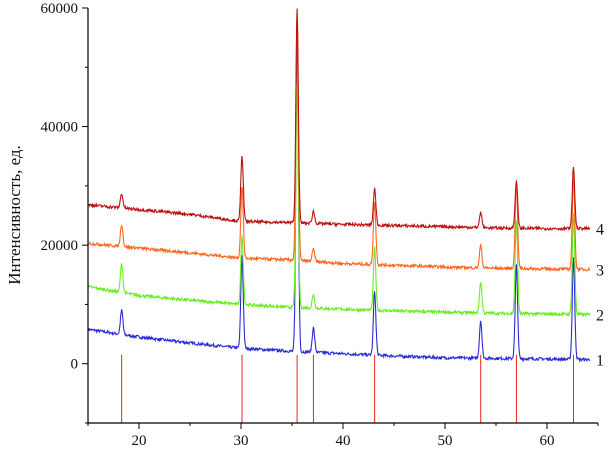 This screenshot has height=451, width=614. I want to click on y-tick-label: 60000, so click(60, 9).